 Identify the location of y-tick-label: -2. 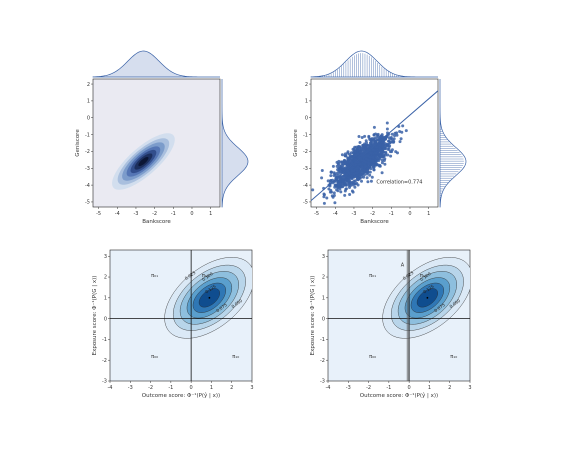
(87, 152).